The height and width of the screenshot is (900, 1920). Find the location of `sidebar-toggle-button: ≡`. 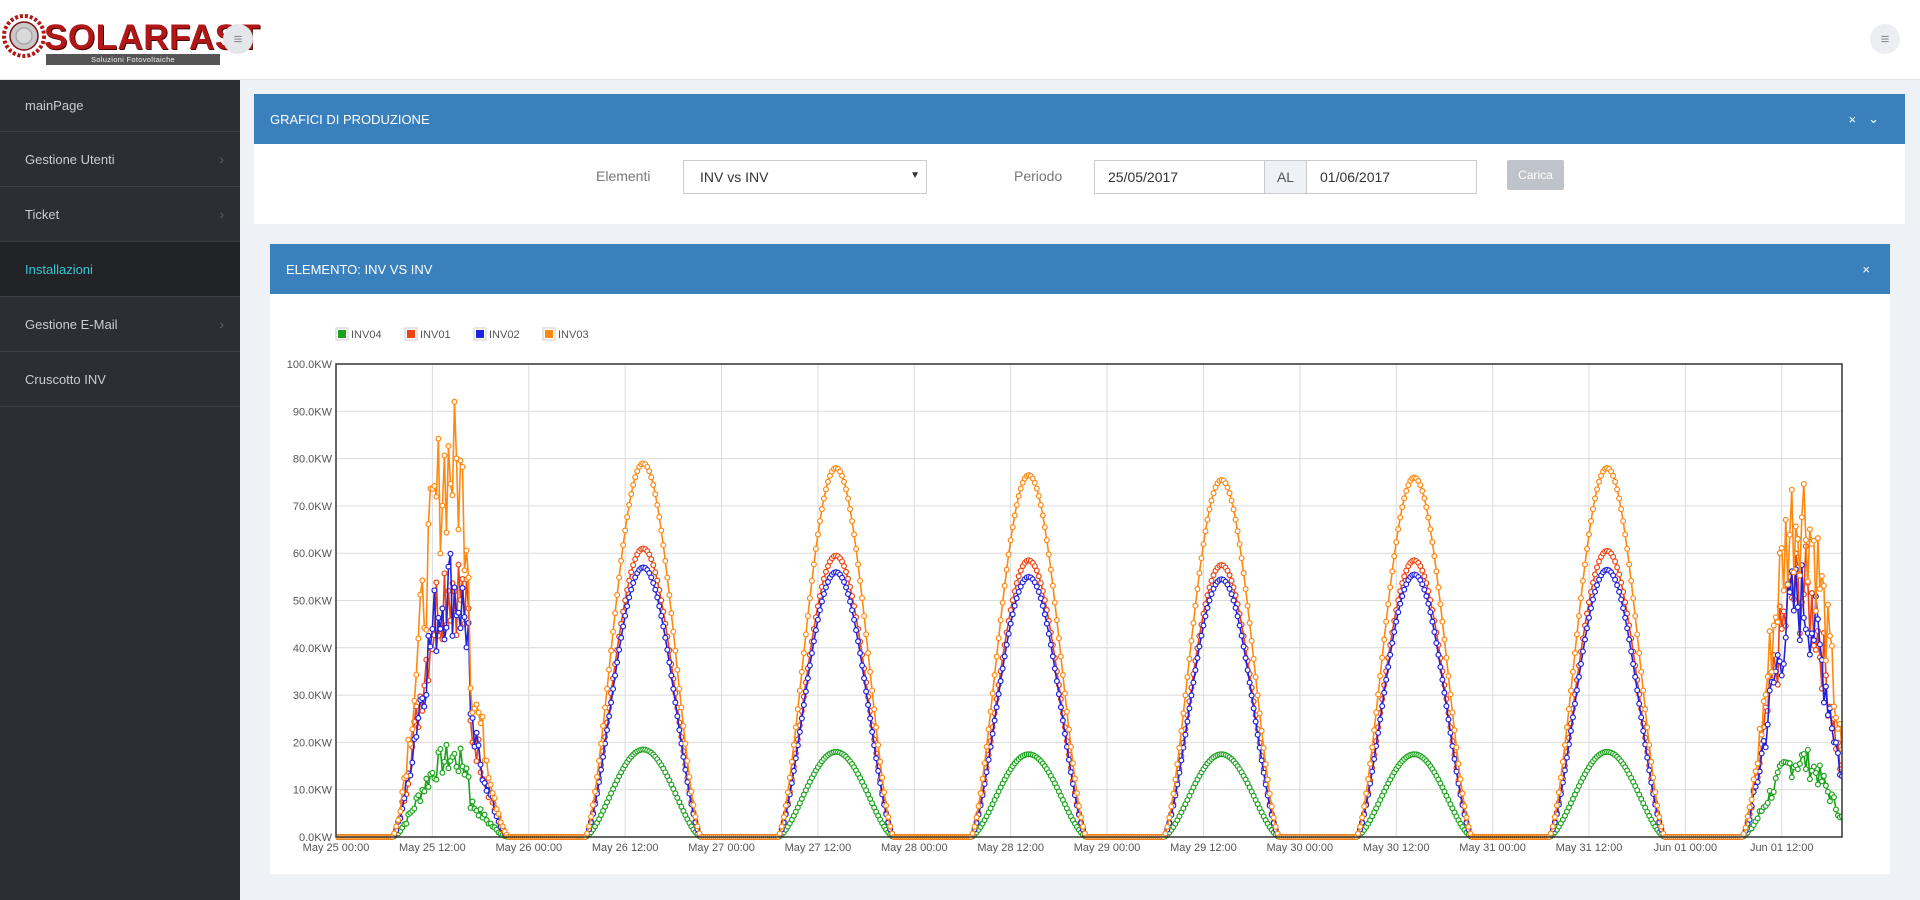

sidebar-toggle-button: ≡ is located at coordinates (238, 39).